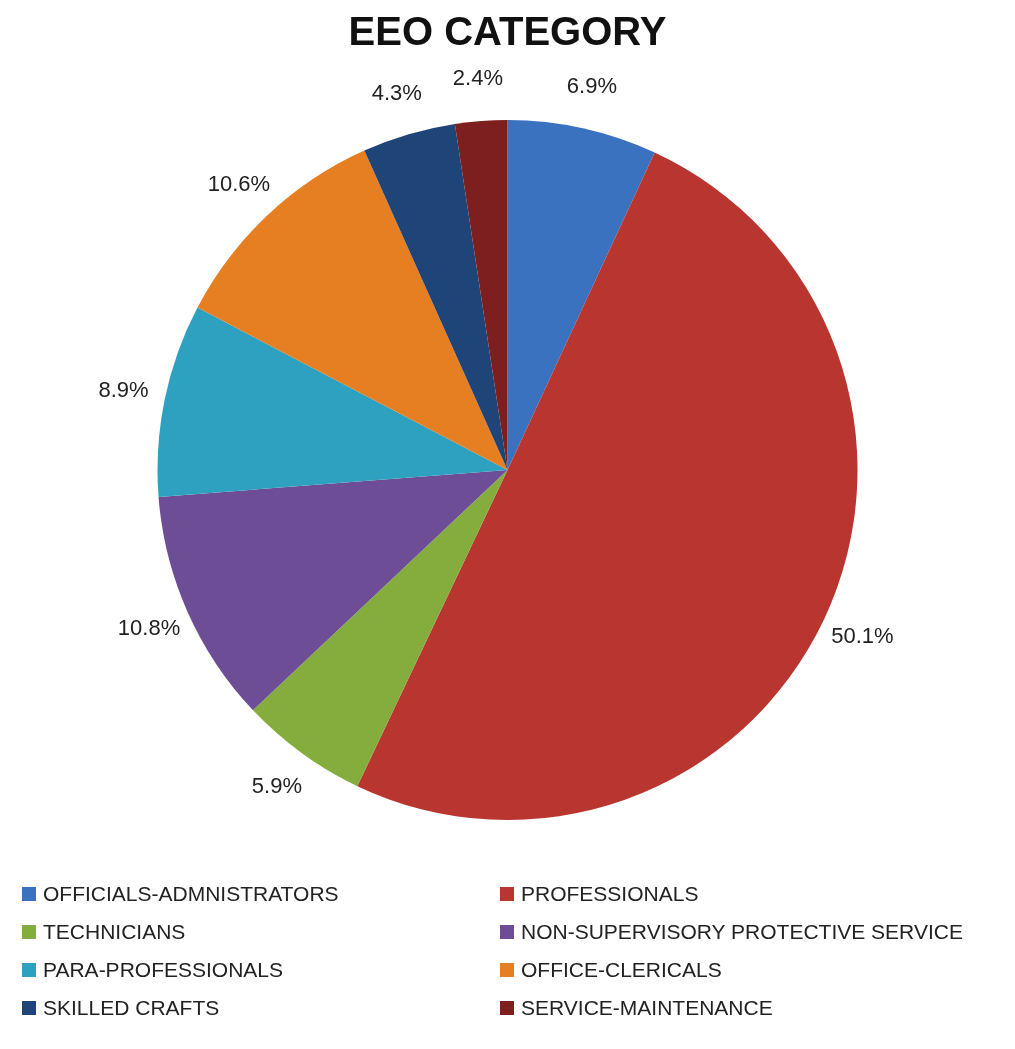 The width and height of the screenshot is (1015, 1049). I want to click on legend-label: TECHNICIANS, so click(114, 932).